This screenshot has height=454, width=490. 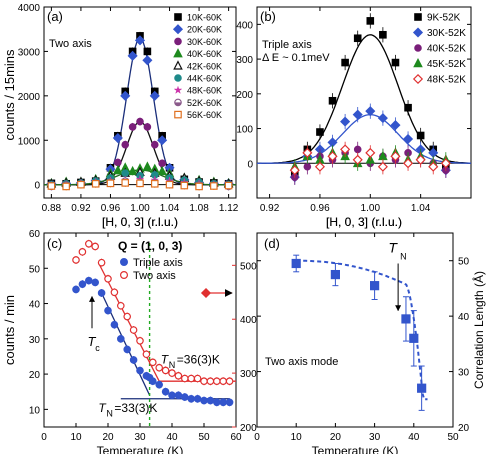 What do you see at coordinates (244, 25) in the screenshot?
I see `y-tick-label: 400` at bounding box center [244, 25].